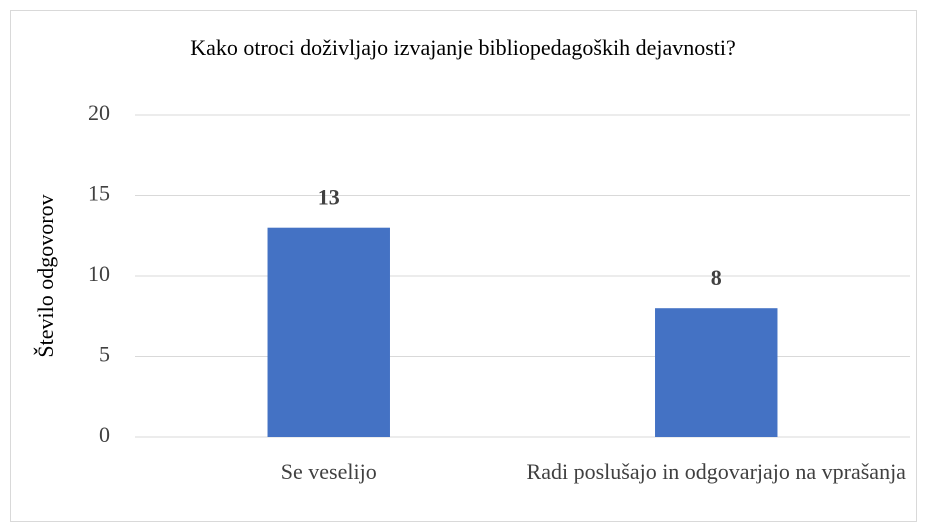 This screenshot has width=927, height=532. Describe the element at coordinates (104, 354) in the screenshot. I see `y-tick-label: 5` at that location.